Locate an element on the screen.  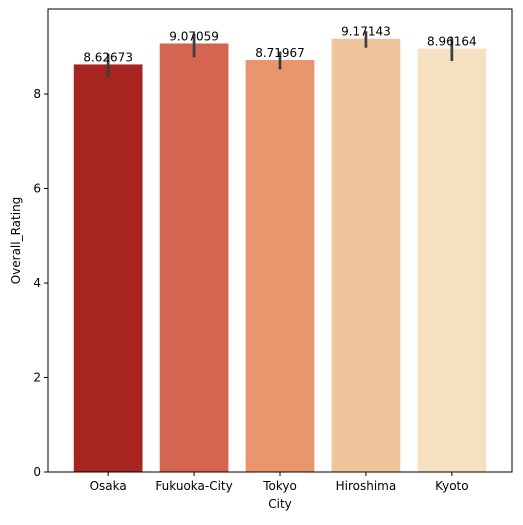
x-axis-ticks: Osaka Fukuoka-City Tokyo Hiroshima Kyoto is located at coordinates (279, 482).